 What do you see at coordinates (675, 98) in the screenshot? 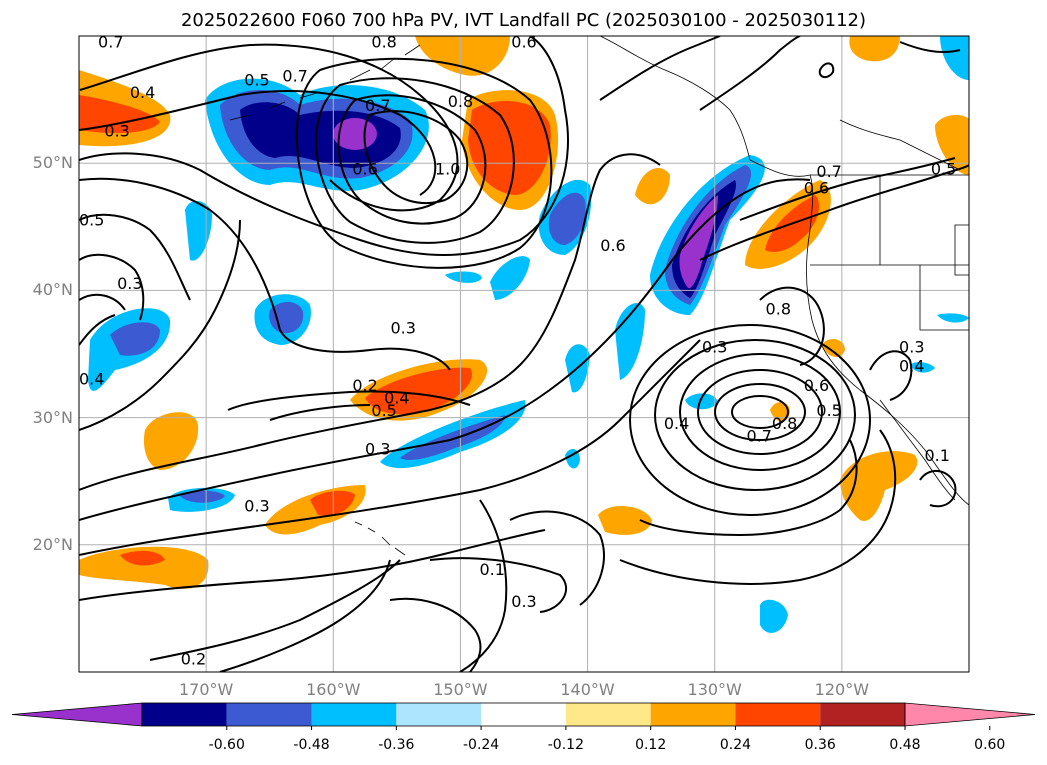
I see `alaska-coastline` at bounding box center [675, 98].